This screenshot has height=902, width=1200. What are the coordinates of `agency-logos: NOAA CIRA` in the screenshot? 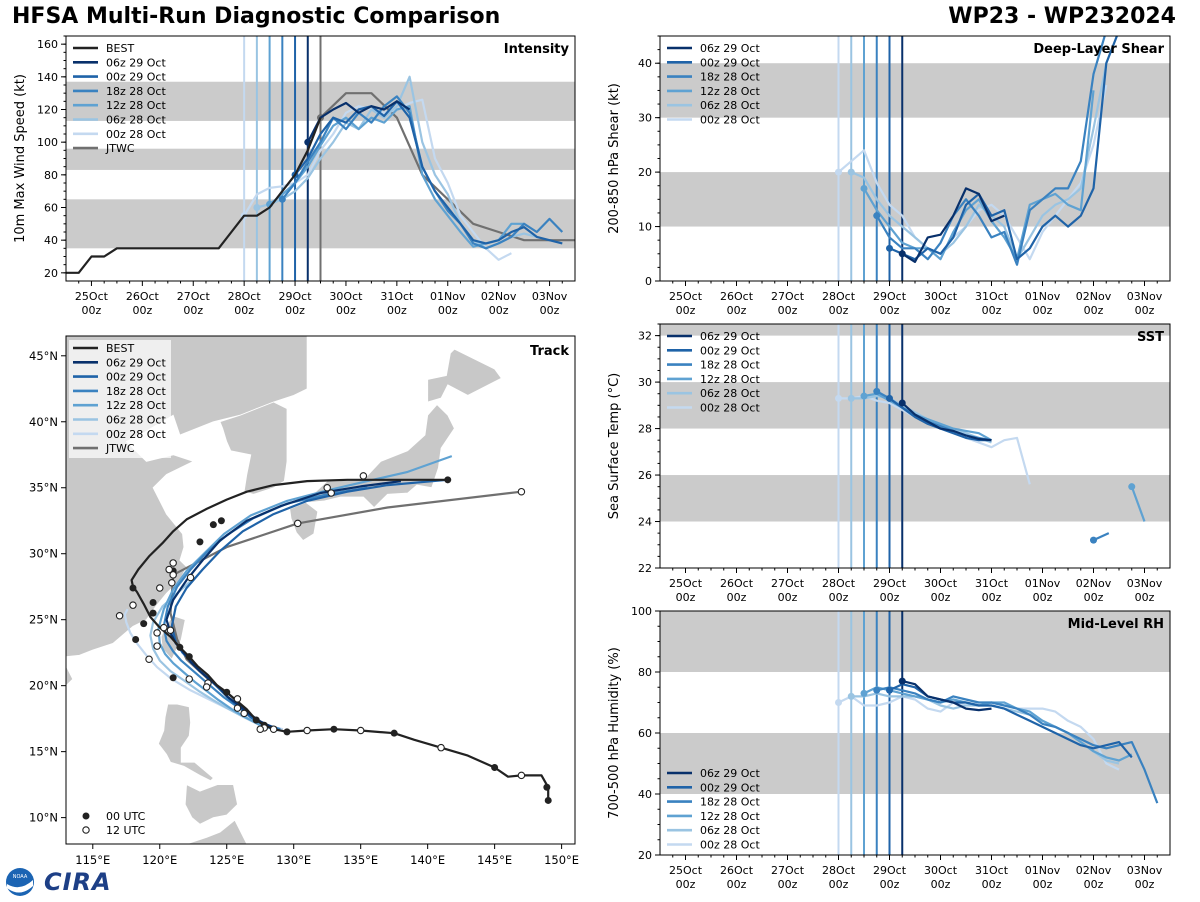 It's located at (59, 882).